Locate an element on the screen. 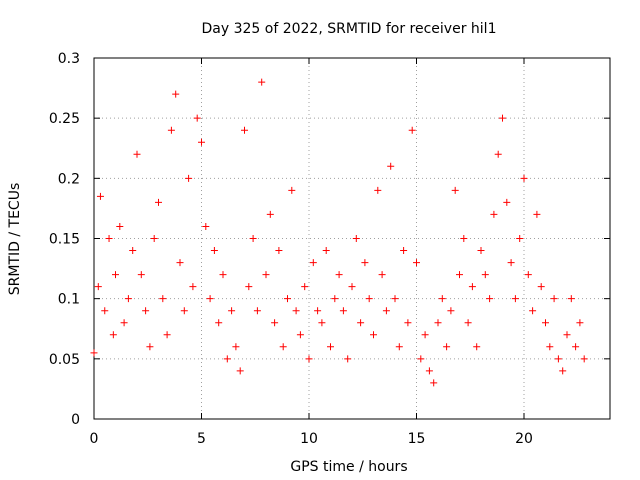 The width and height of the screenshot is (640, 480). x-tick-label: 10 is located at coordinates (309, 439).